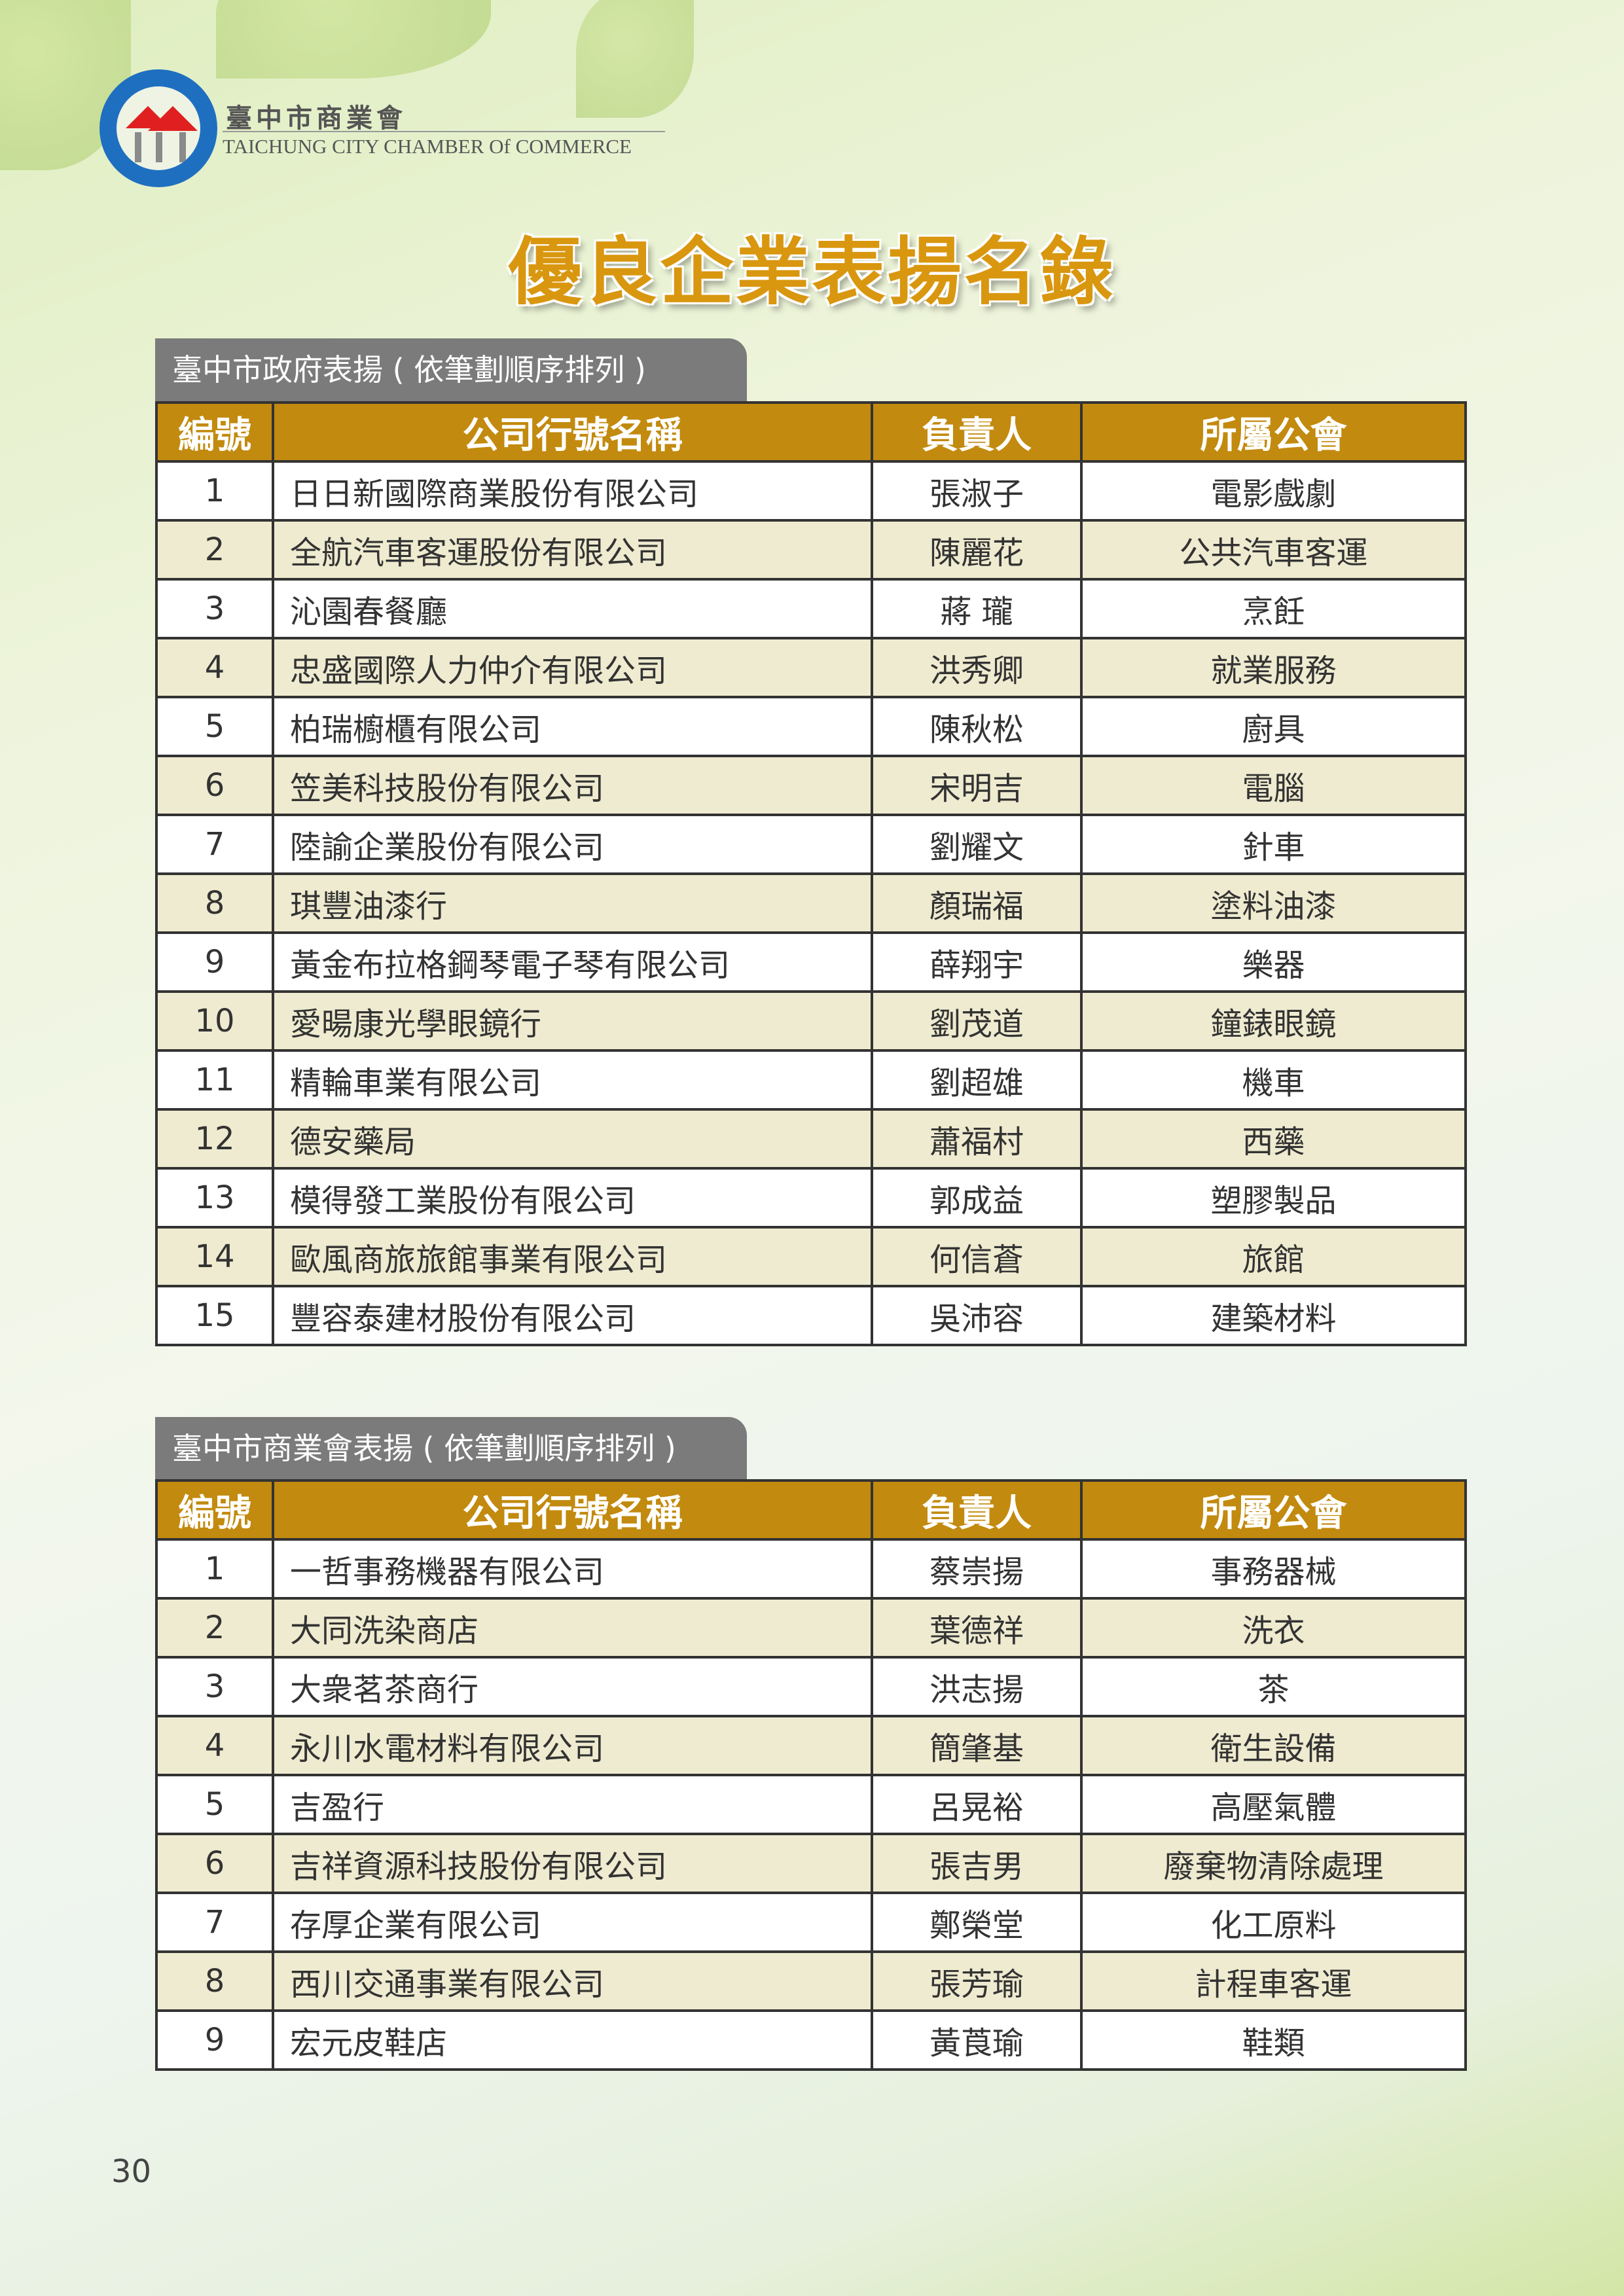 The width and height of the screenshot is (1624, 2296). I want to click on column-company-name-cell: 德安藥局, so click(572, 1139).